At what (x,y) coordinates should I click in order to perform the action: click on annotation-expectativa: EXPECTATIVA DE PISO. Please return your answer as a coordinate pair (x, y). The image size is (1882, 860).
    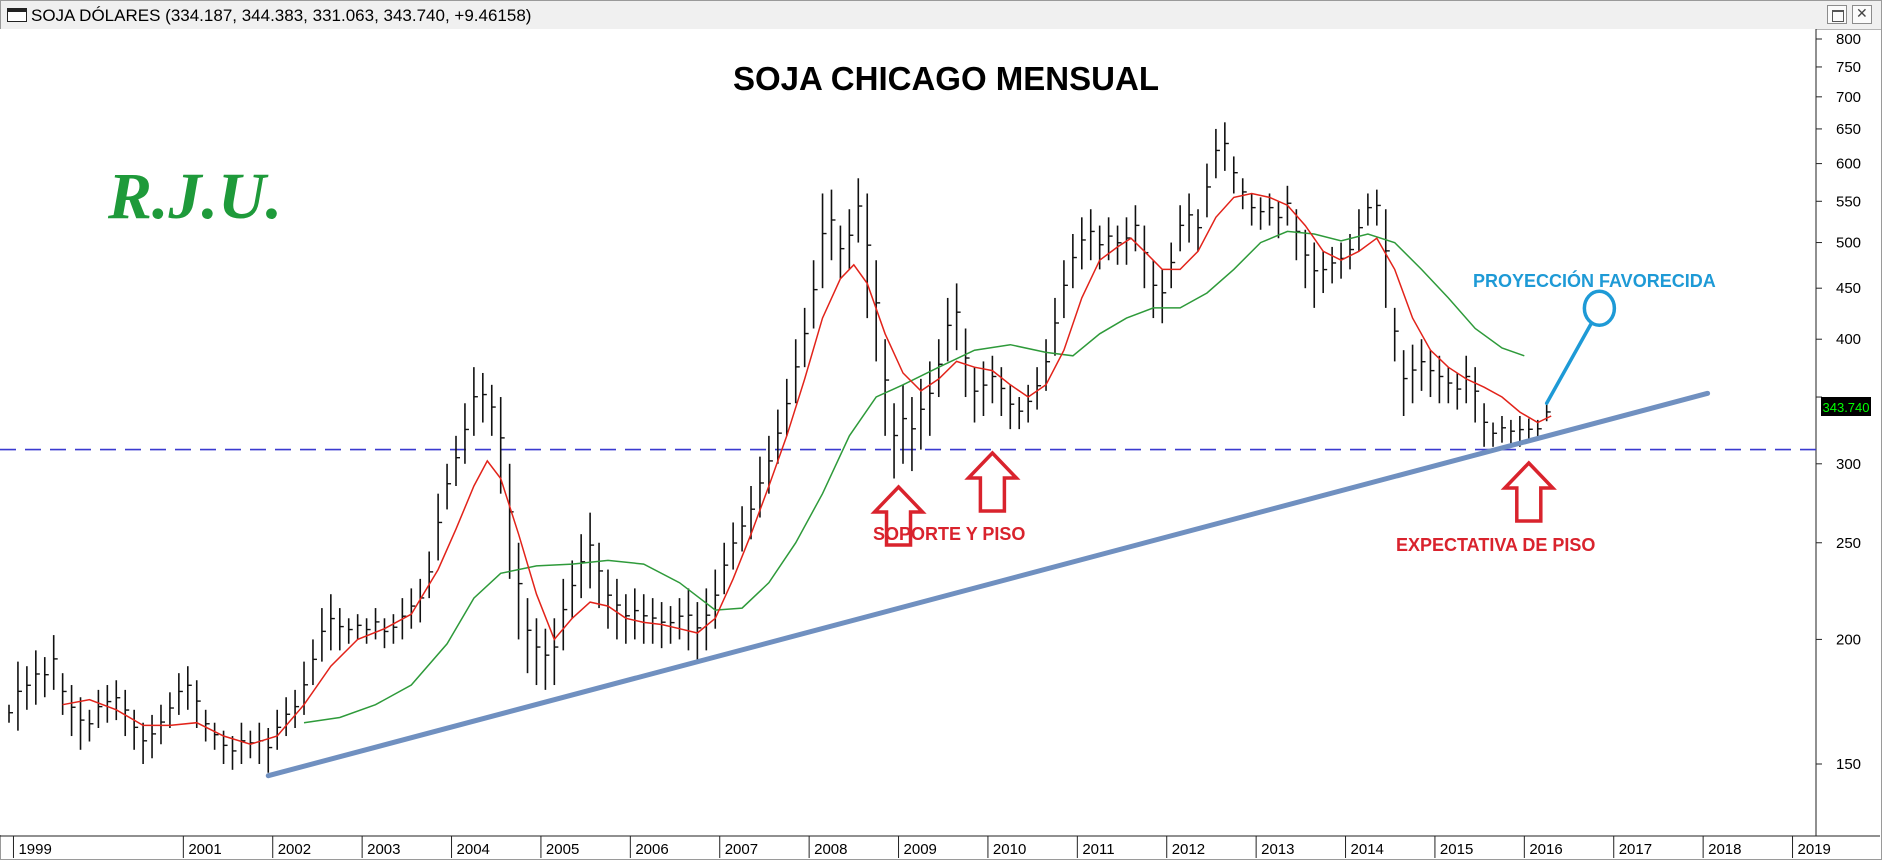
    Looking at the image, I should click on (1495, 545).